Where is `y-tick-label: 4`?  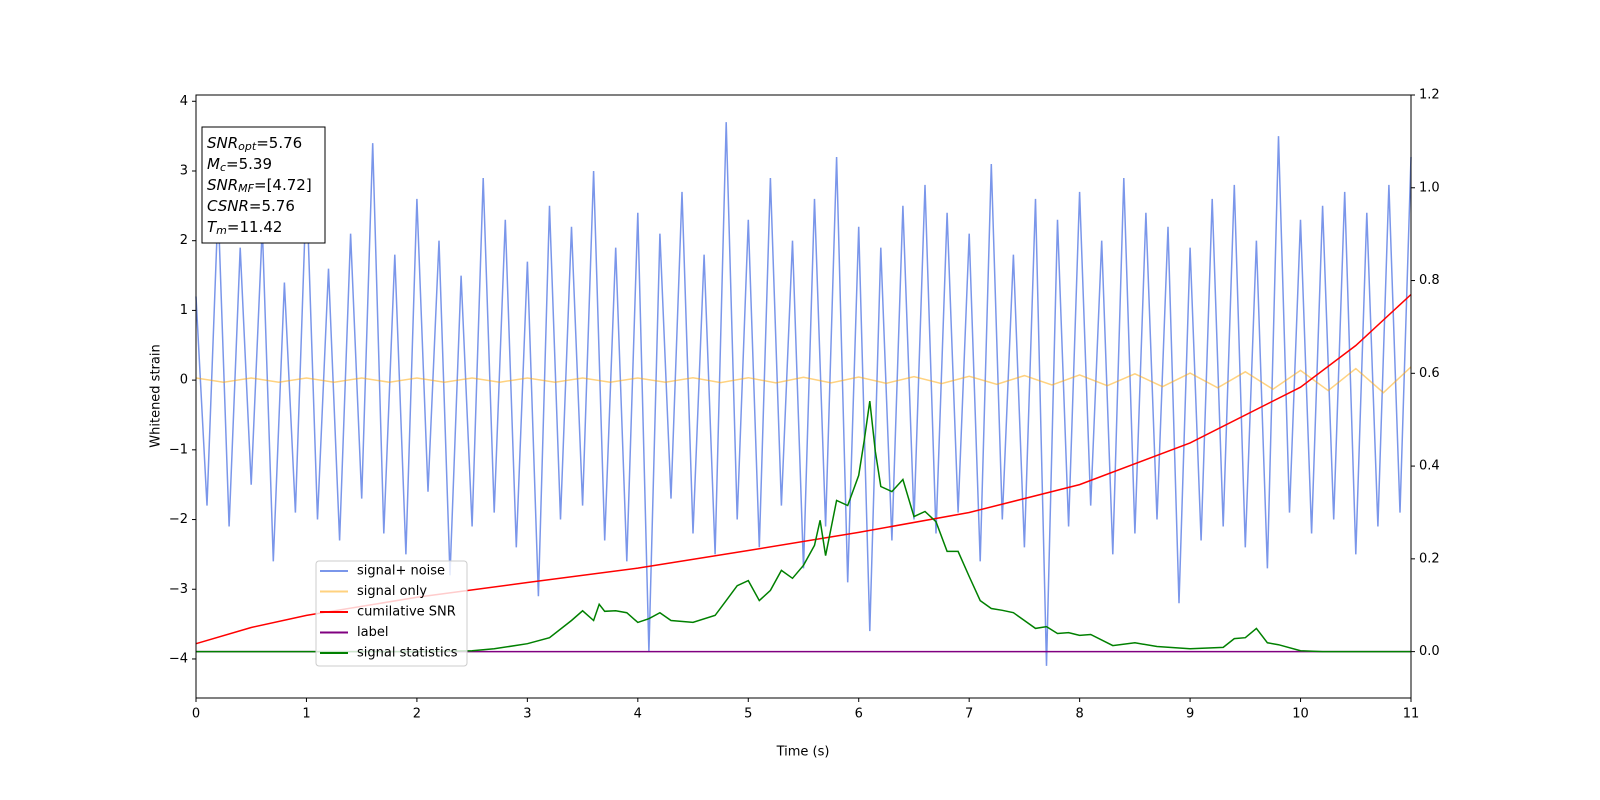 y-tick-label: 4 is located at coordinates (184, 101).